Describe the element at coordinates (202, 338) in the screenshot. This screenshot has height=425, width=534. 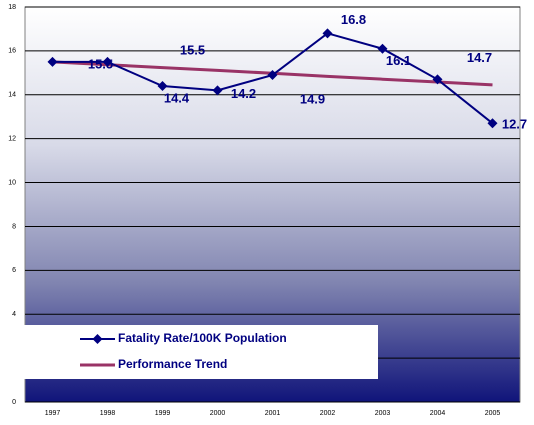
I see `legend-label: Fatality Rate/100K Population` at that location.